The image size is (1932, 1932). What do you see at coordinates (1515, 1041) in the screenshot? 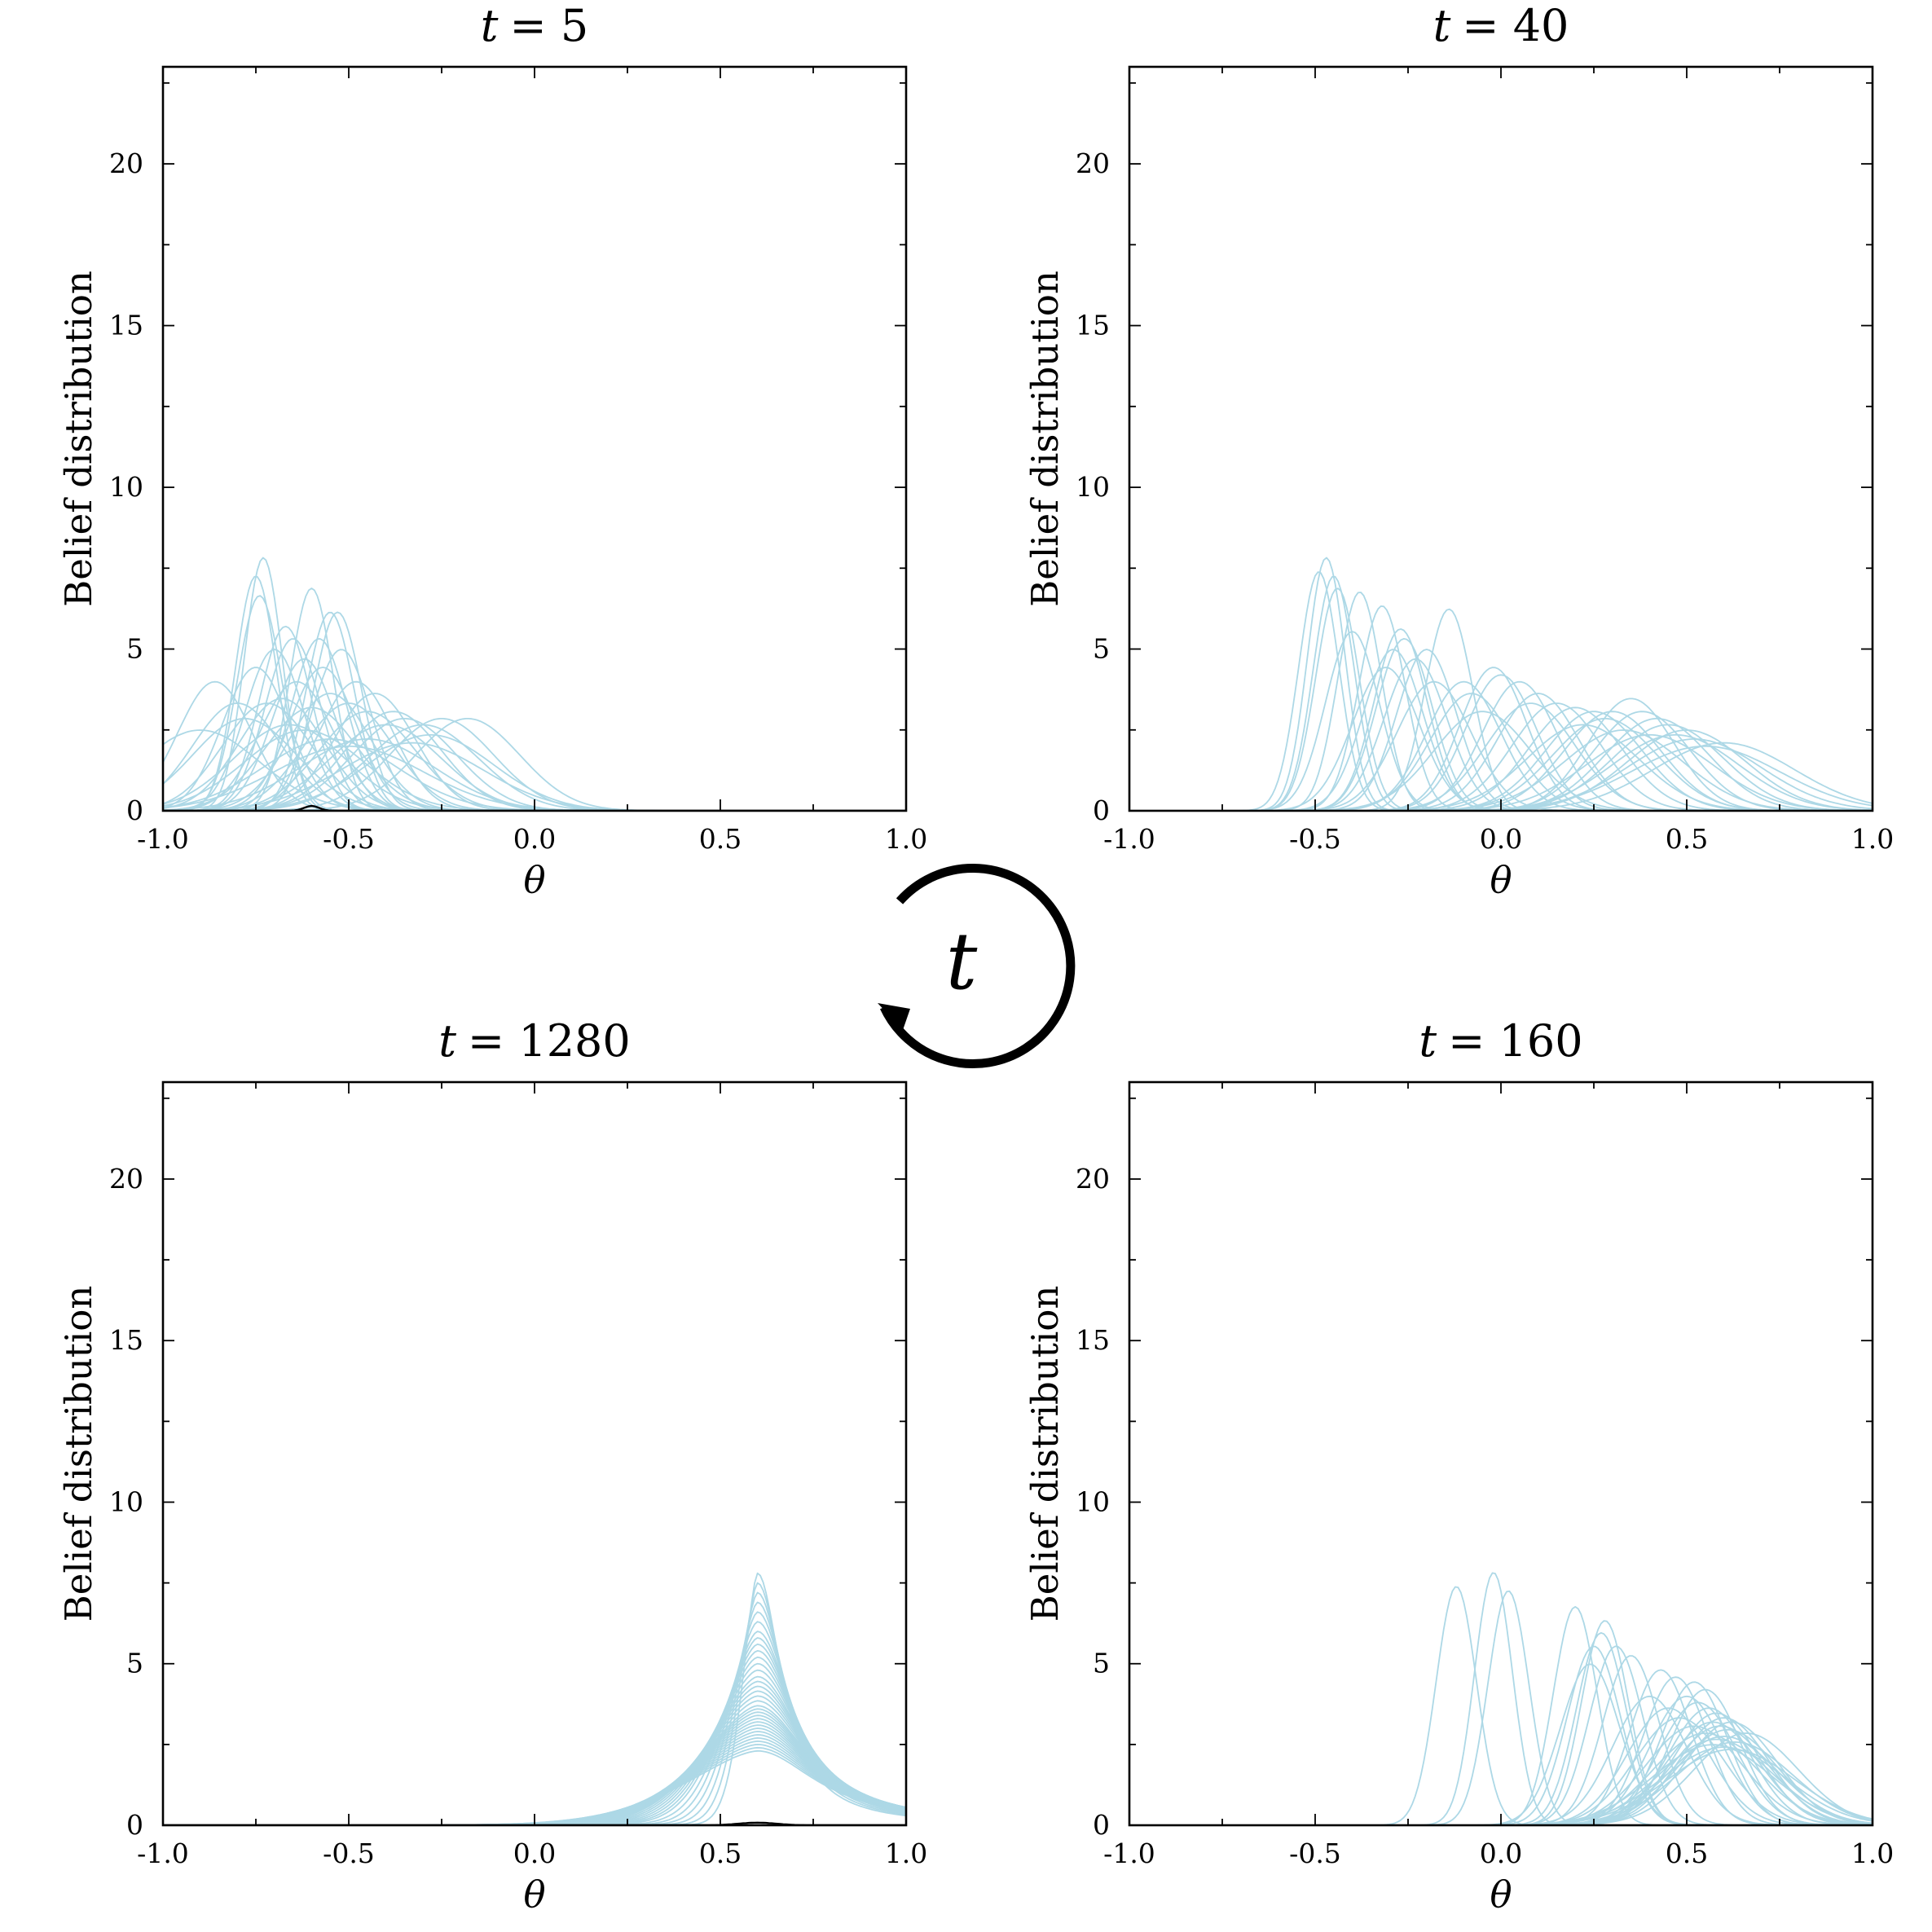
I see `panel-title-value: = 160` at bounding box center [1515, 1041].